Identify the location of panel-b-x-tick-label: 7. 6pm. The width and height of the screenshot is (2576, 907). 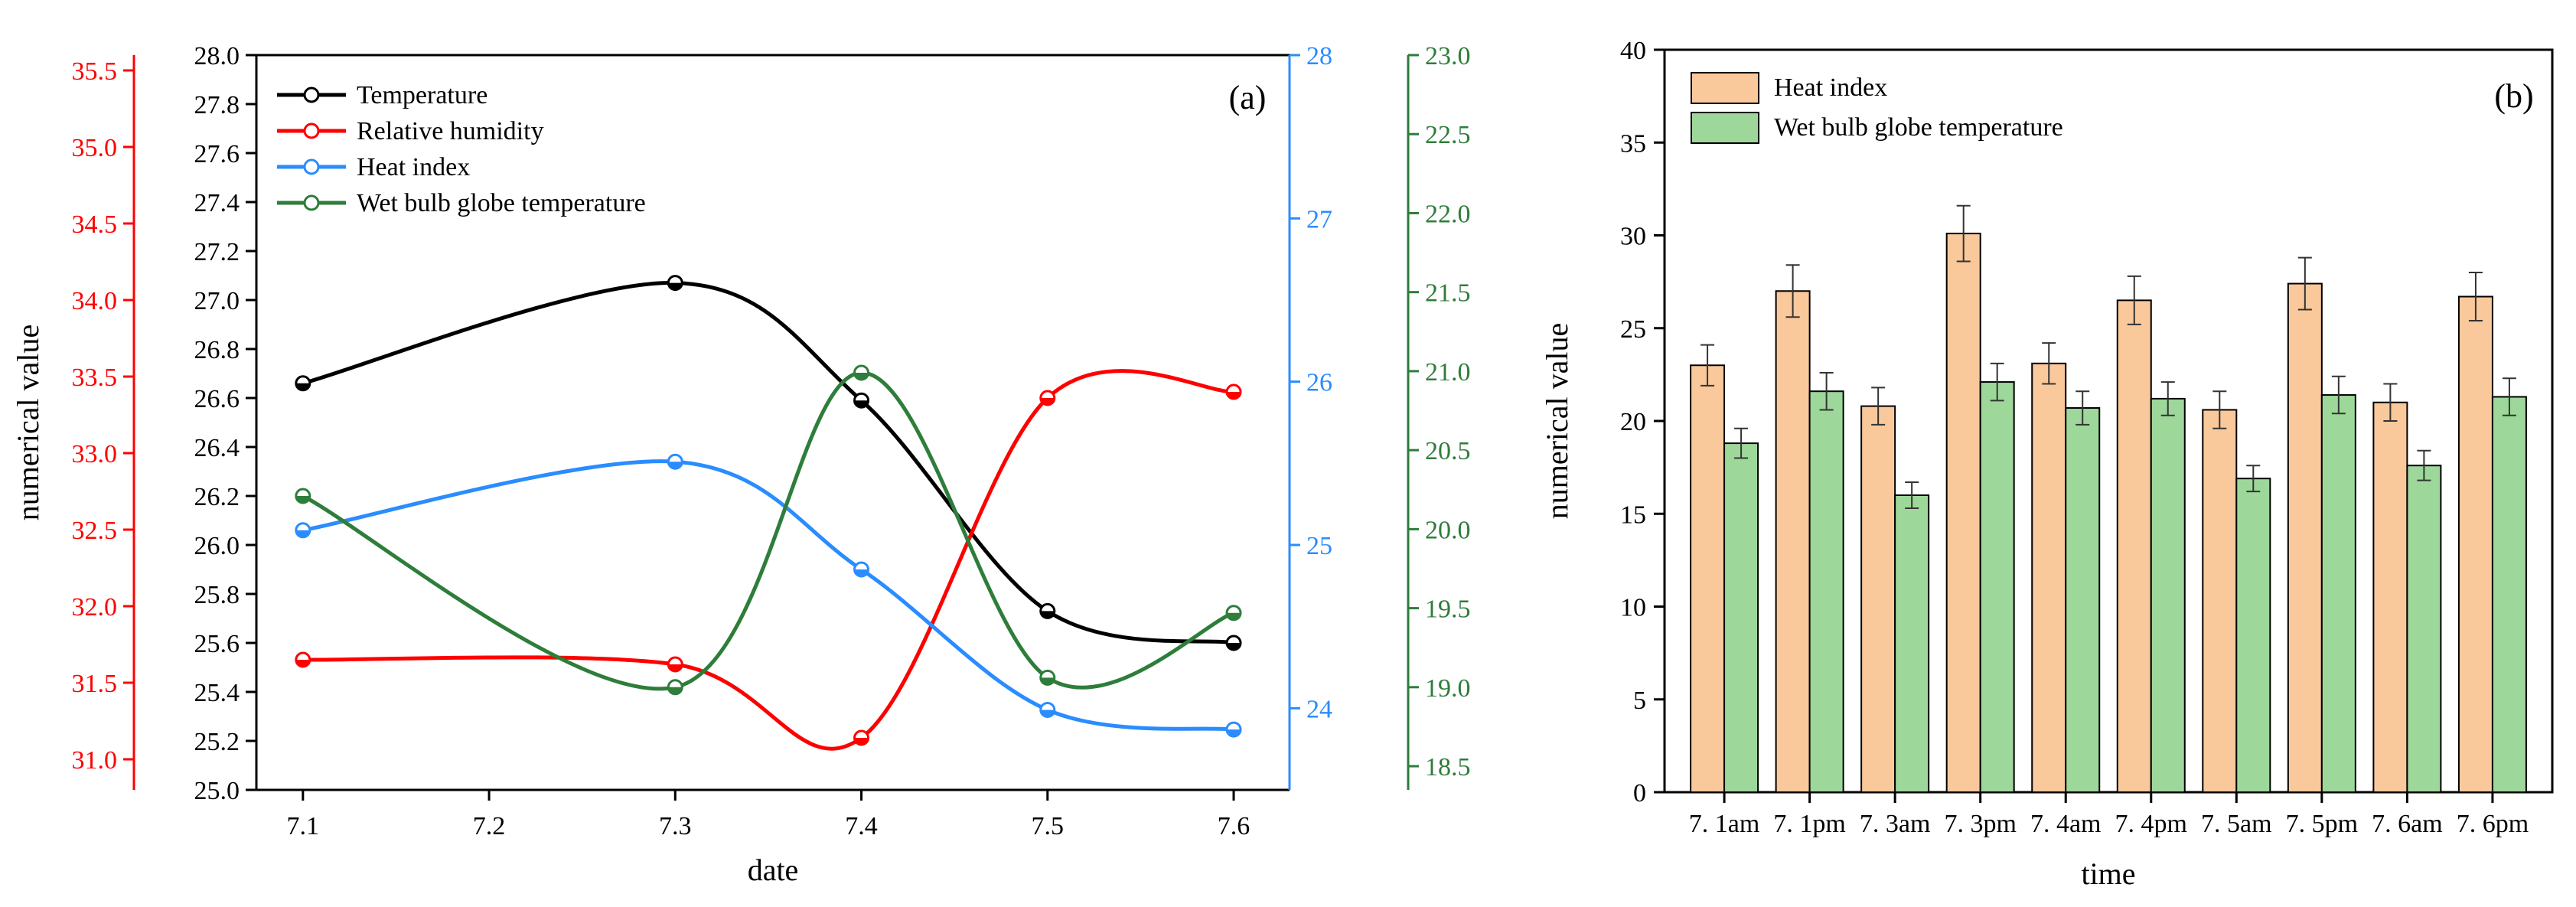
(2493, 824).